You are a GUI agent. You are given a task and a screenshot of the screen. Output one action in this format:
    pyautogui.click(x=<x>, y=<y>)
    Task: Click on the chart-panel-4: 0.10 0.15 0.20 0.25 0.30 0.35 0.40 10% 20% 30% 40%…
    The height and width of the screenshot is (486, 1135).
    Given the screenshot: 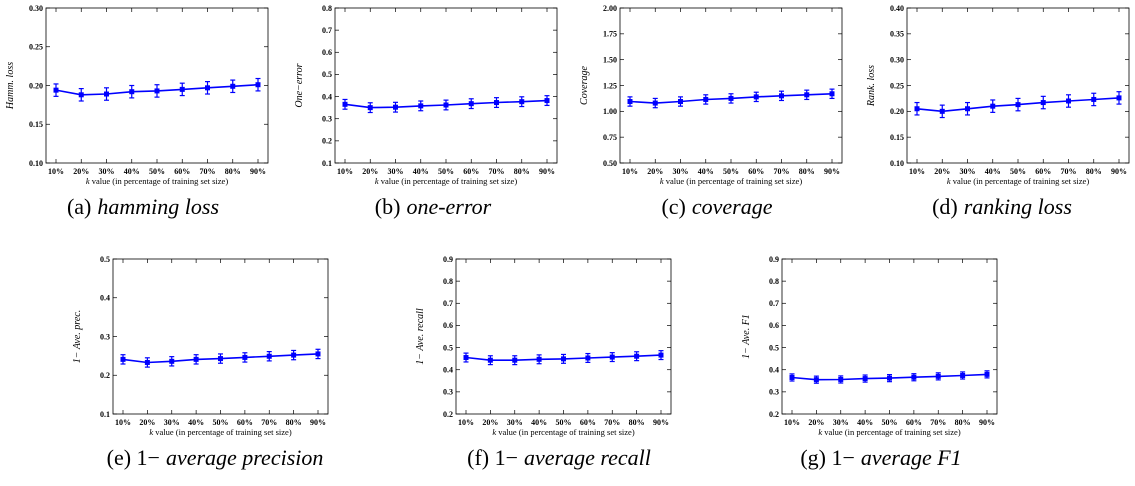 What is the action you would take?
    pyautogui.click(x=998, y=111)
    